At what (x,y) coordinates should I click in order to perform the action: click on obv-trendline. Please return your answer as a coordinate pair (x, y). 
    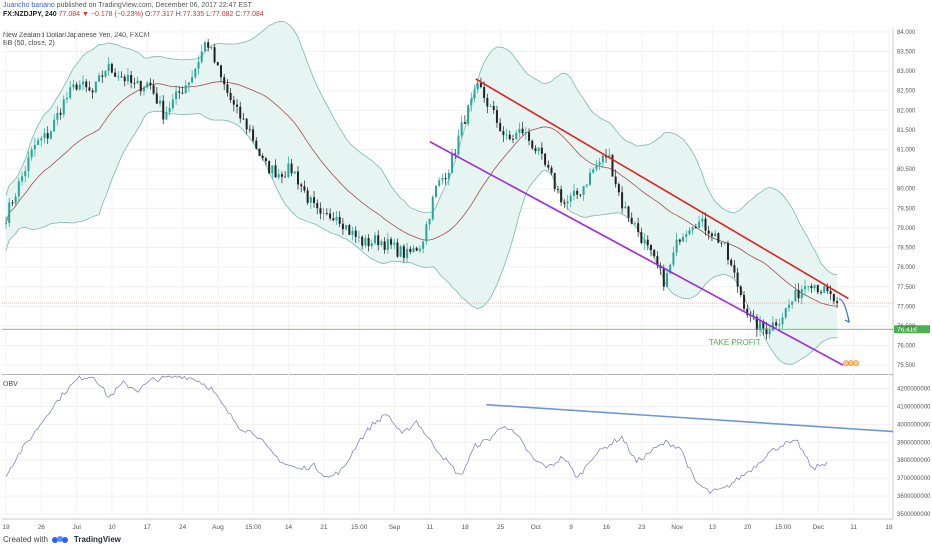
    Looking at the image, I should click on (690, 418).